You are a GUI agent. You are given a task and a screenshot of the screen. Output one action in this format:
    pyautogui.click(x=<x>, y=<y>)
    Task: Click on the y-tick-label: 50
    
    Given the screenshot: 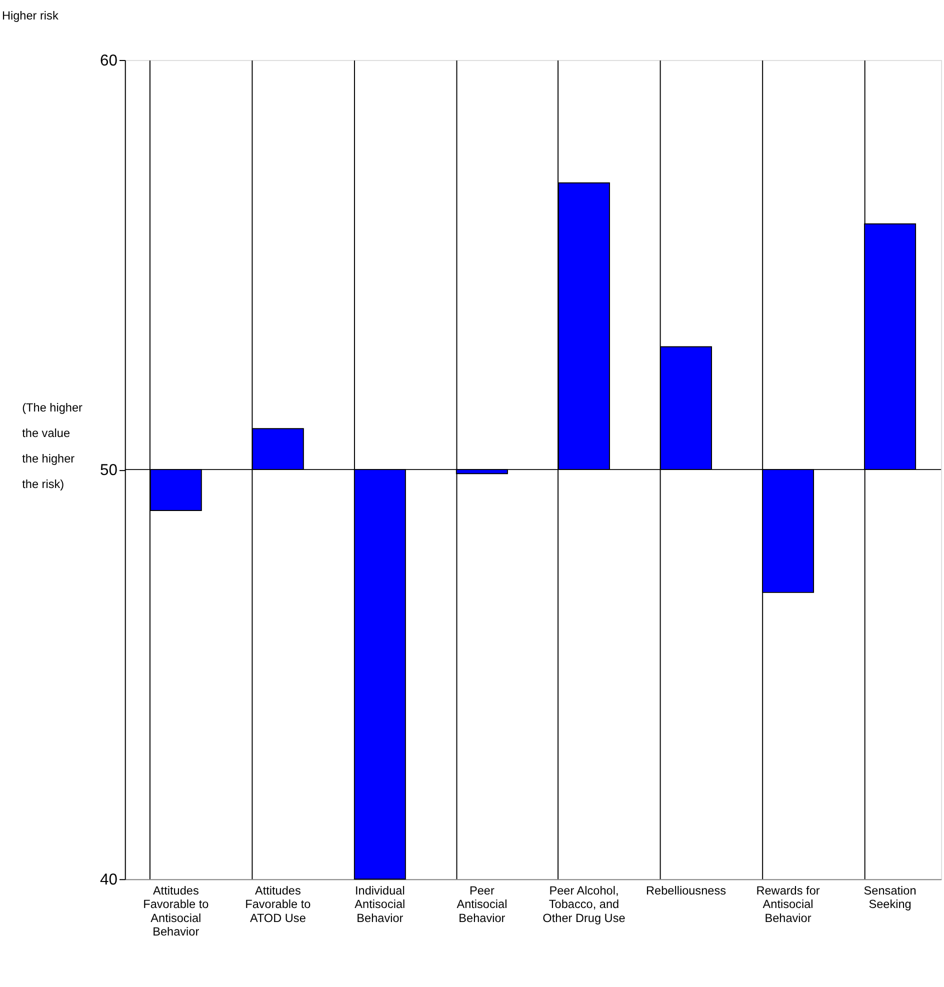 What is the action you would take?
    pyautogui.click(x=109, y=470)
    